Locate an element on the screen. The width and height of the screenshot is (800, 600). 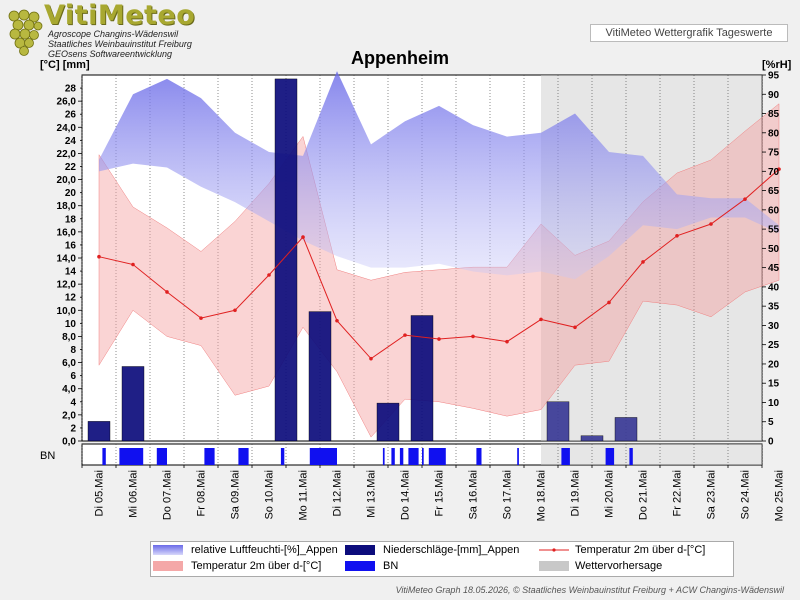
y-axis-label-left: [°C] [mm] is located at coordinates (65, 65).